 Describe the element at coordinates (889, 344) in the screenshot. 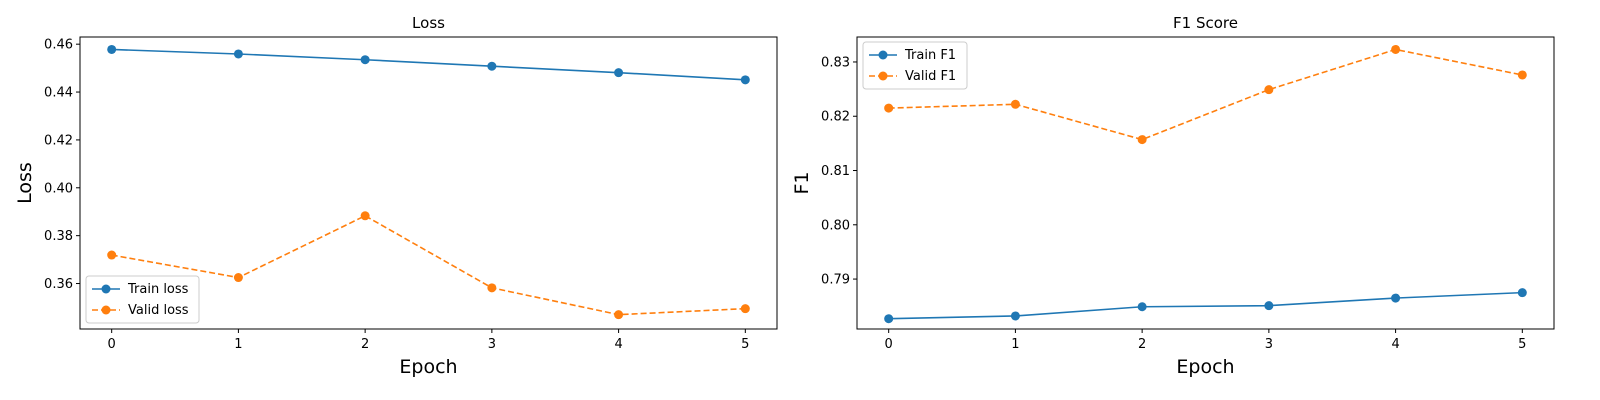

I see `f1-x-tick-label: 0` at that location.